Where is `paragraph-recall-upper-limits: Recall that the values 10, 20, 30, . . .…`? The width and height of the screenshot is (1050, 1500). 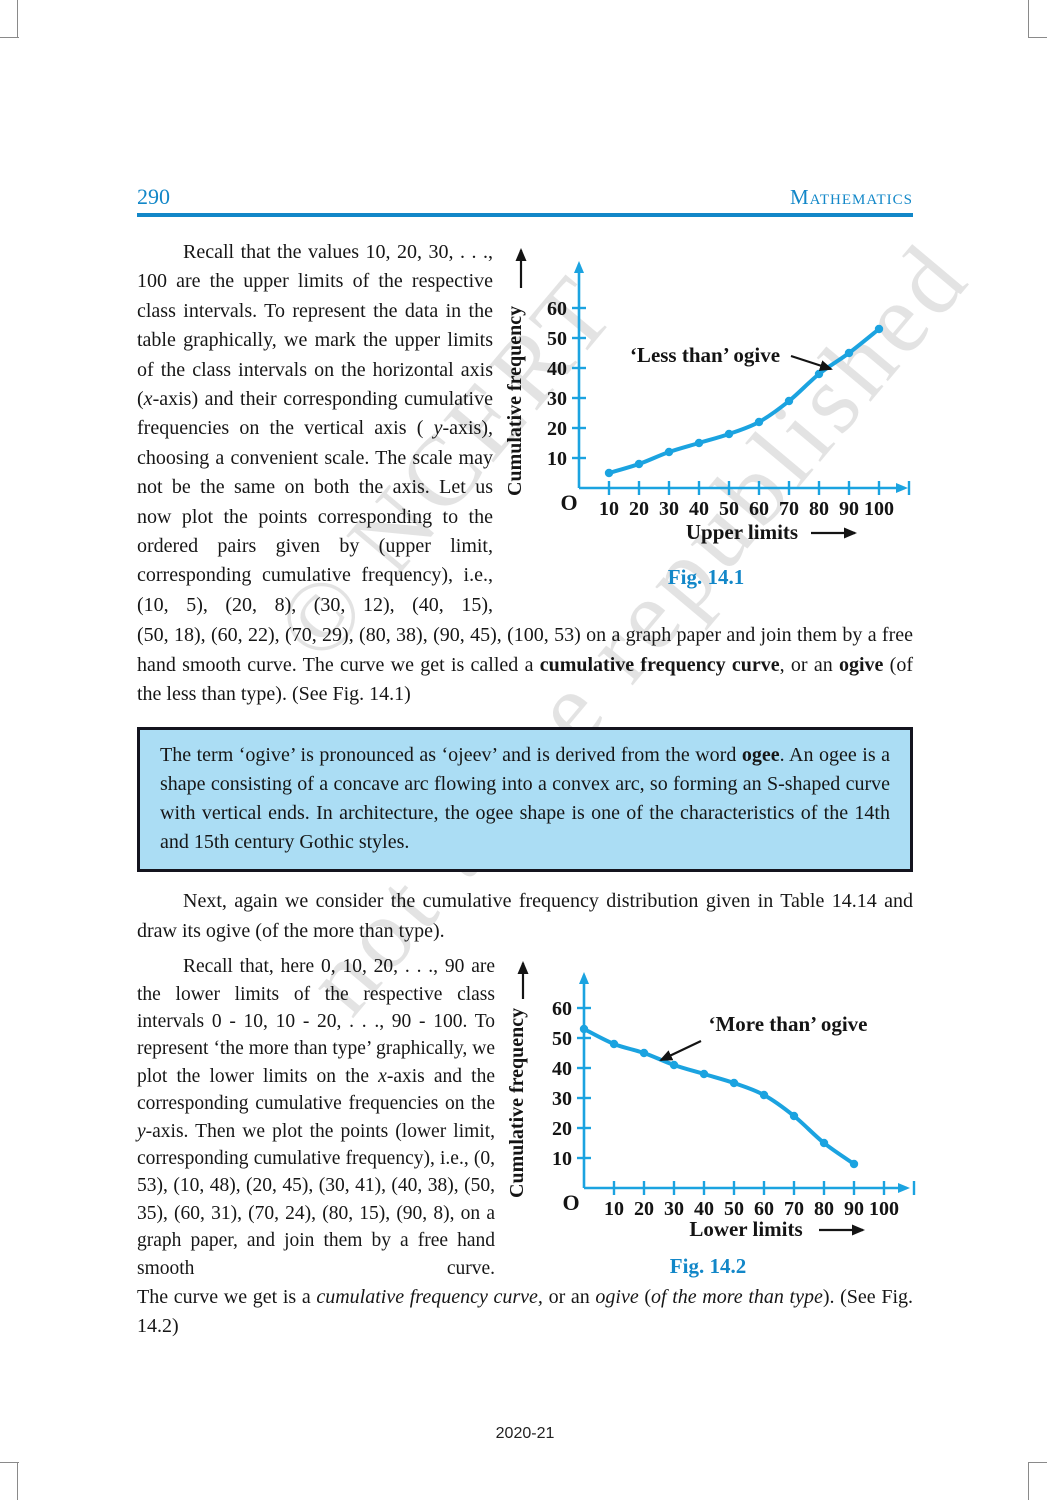
paragraph-recall-upper-limits: Recall that the values 10, 20, 30, . . .… is located at coordinates (315, 429).